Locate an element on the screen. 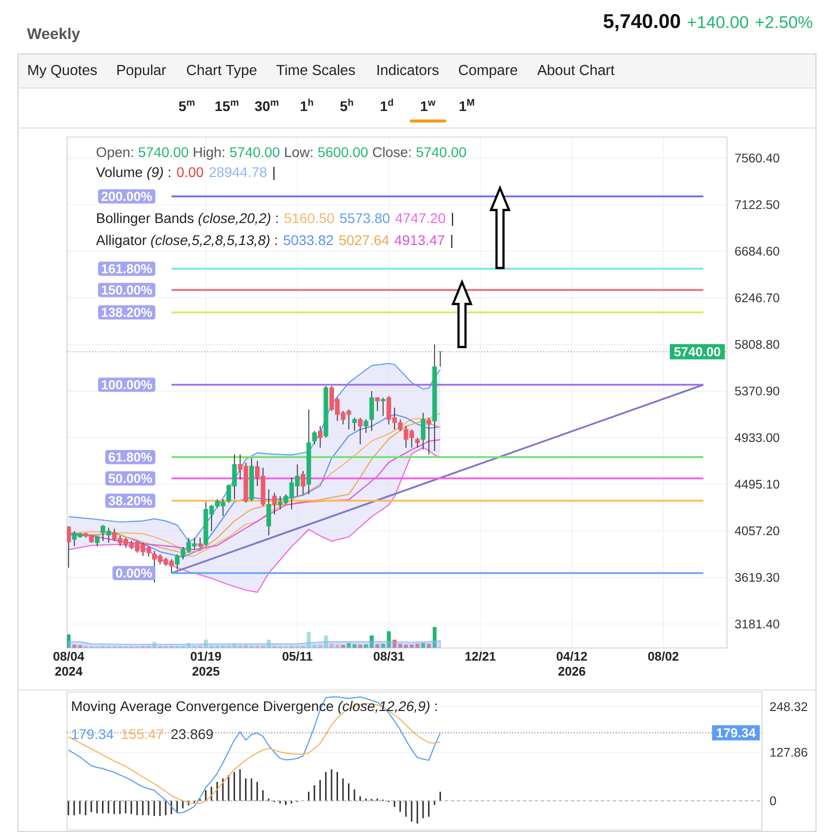 This screenshot has width=825, height=832. annotation: 61.80% is located at coordinates (130, 457).